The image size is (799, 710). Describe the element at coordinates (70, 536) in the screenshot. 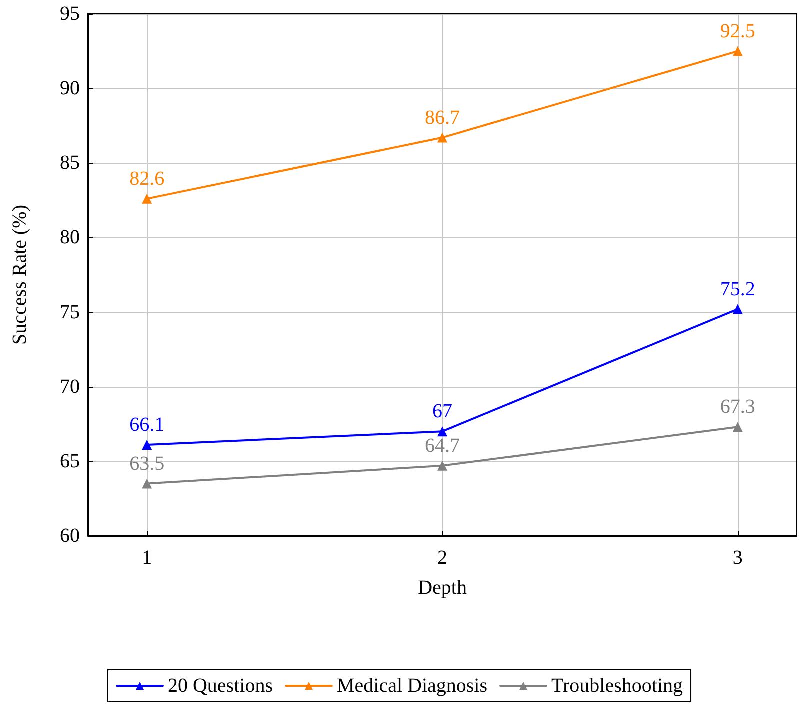

I see `y-tick-label: 60` at that location.